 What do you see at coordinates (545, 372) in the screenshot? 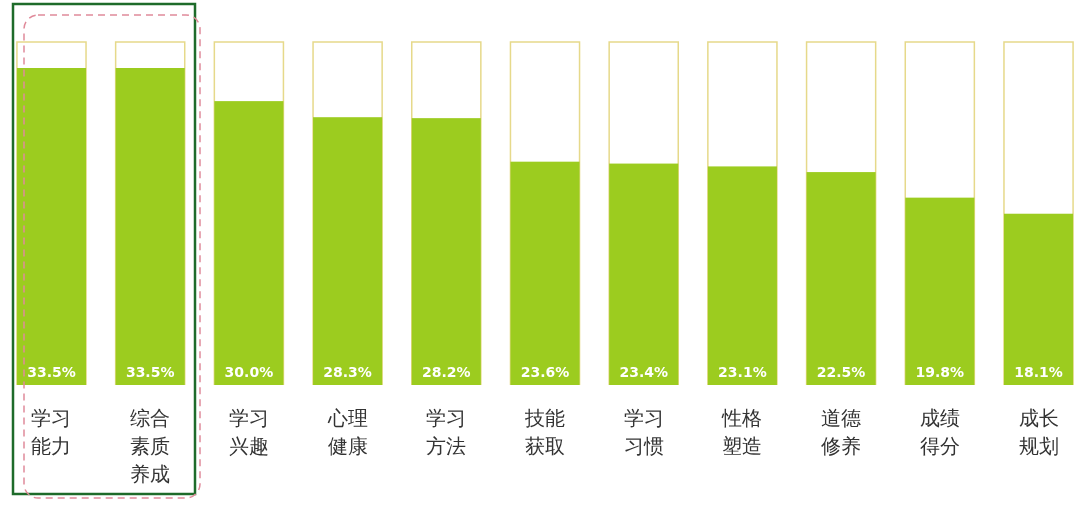
I see `data-label: 23.6%` at bounding box center [545, 372].